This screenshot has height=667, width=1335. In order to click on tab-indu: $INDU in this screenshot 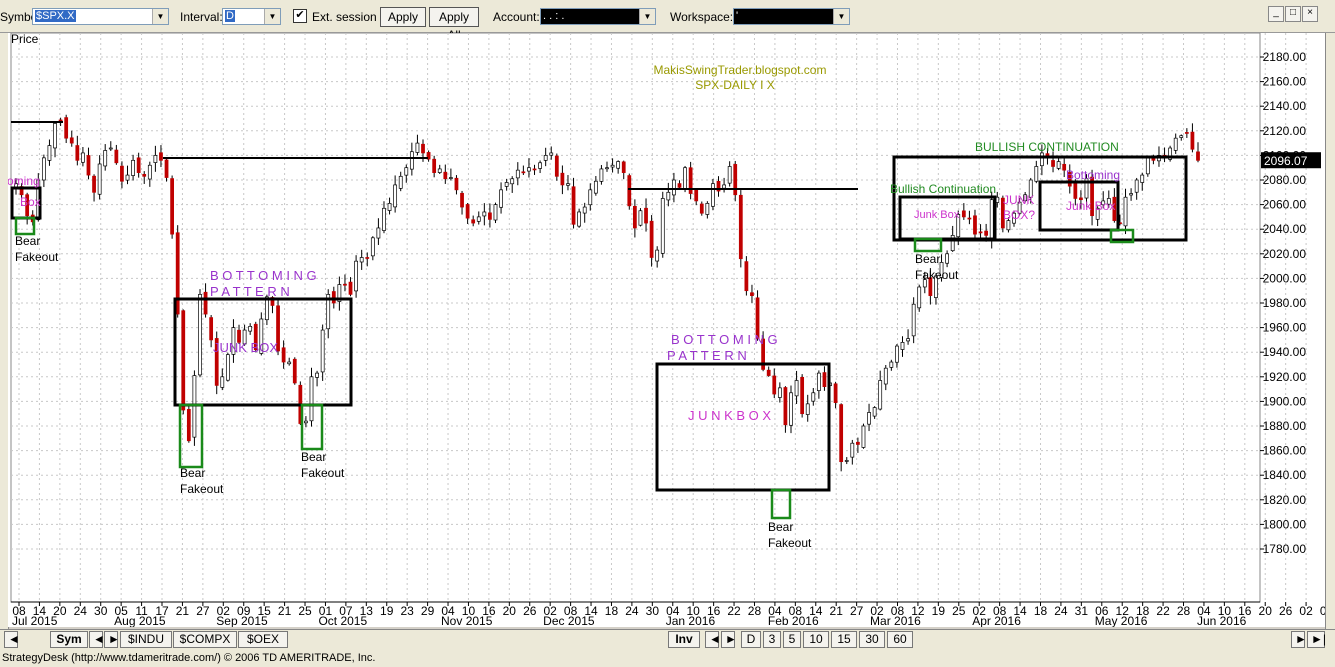, I will do `click(146, 639)`.